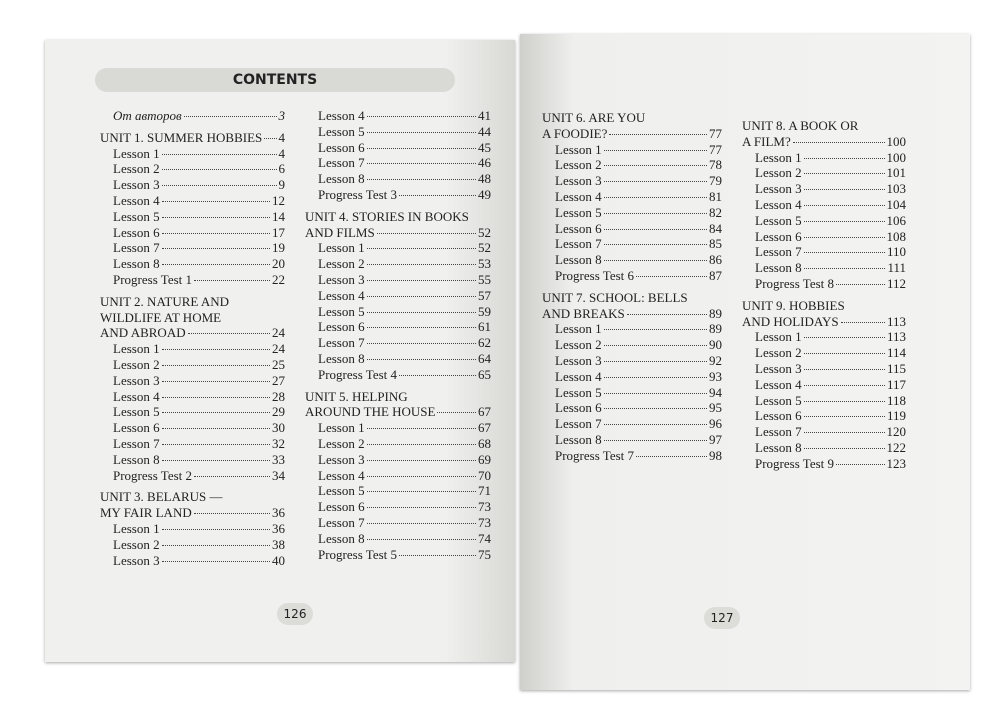  What do you see at coordinates (356, 396) in the screenshot?
I see `unit-title: UNIT 5. HELPING` at bounding box center [356, 396].